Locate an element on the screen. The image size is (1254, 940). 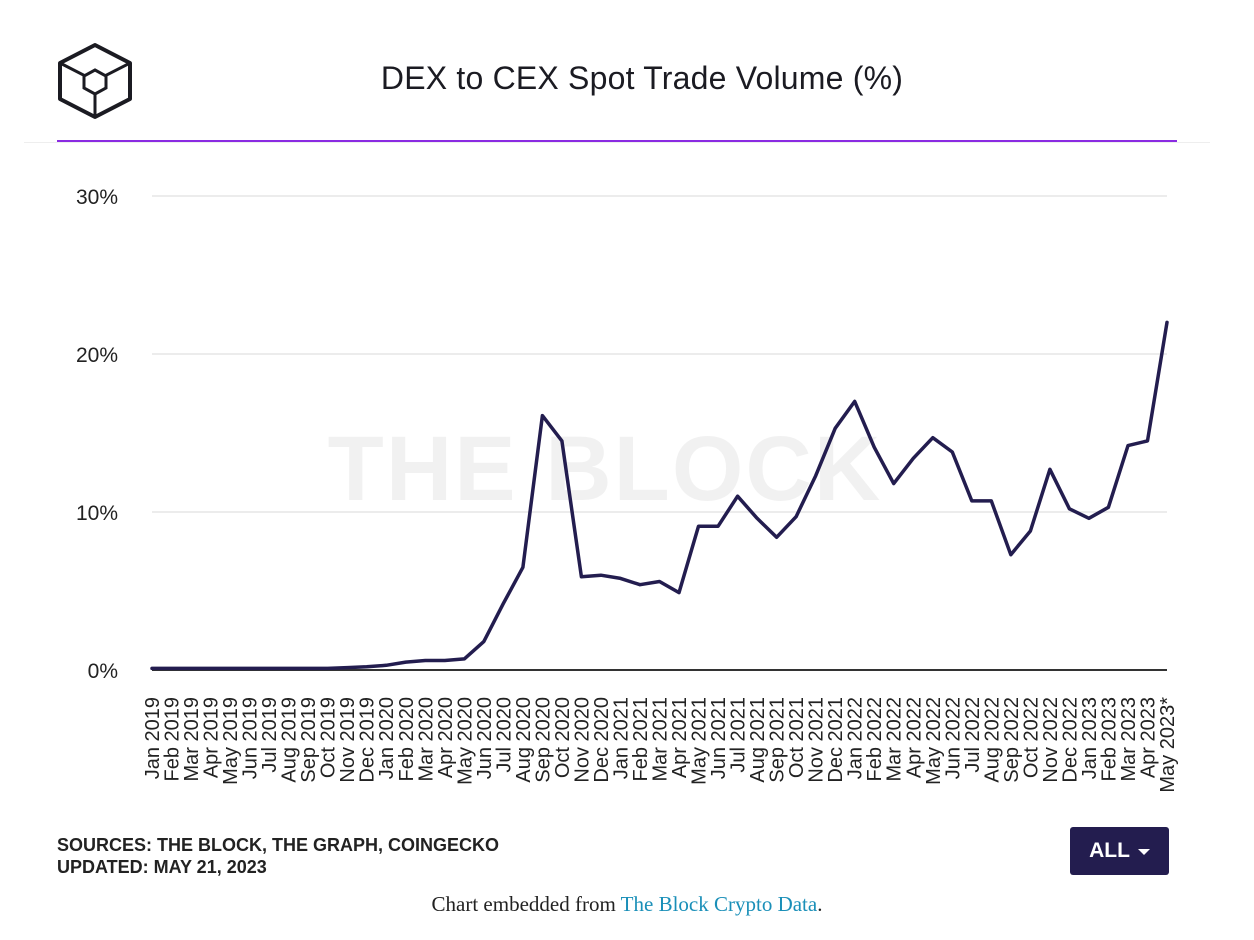
x-tick-label: Jan 2020 is located at coordinates (387, 738).